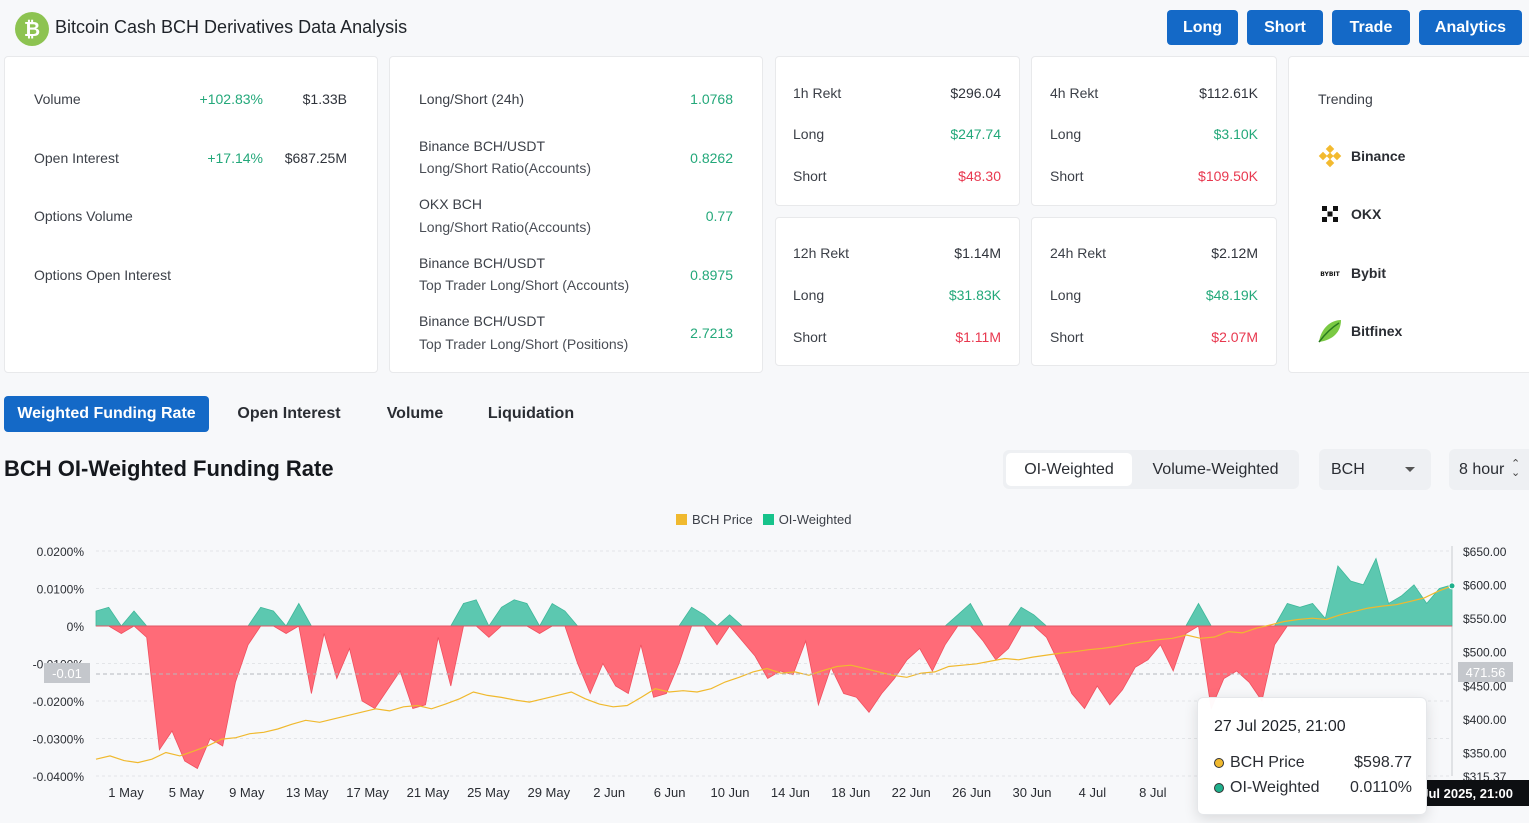 Image resolution: width=1529 pixels, height=823 pixels. Describe the element at coordinates (729, 792) in the screenshot. I see `x-tick-label: 10 Jun` at that location.